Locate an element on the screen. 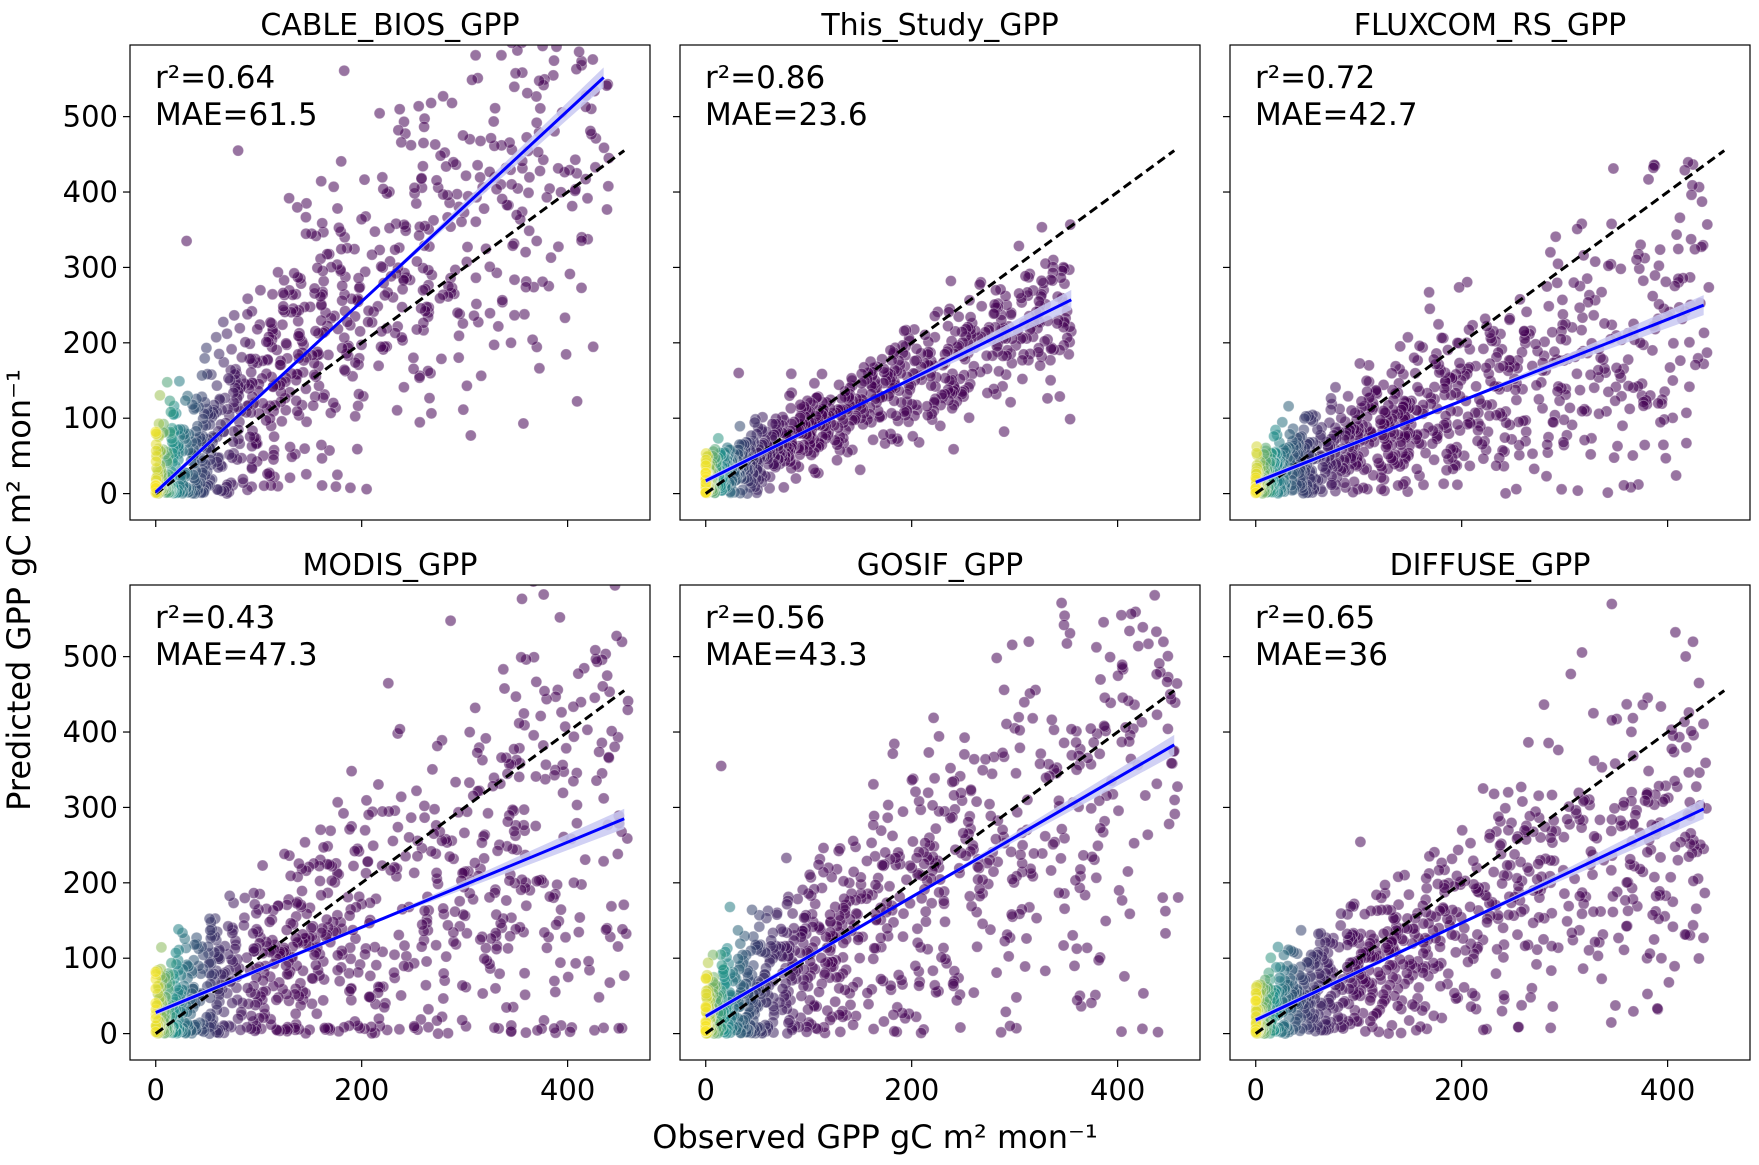 This screenshot has width=1759, height=1165. y-tick-label: 0 is located at coordinates (109, 494).